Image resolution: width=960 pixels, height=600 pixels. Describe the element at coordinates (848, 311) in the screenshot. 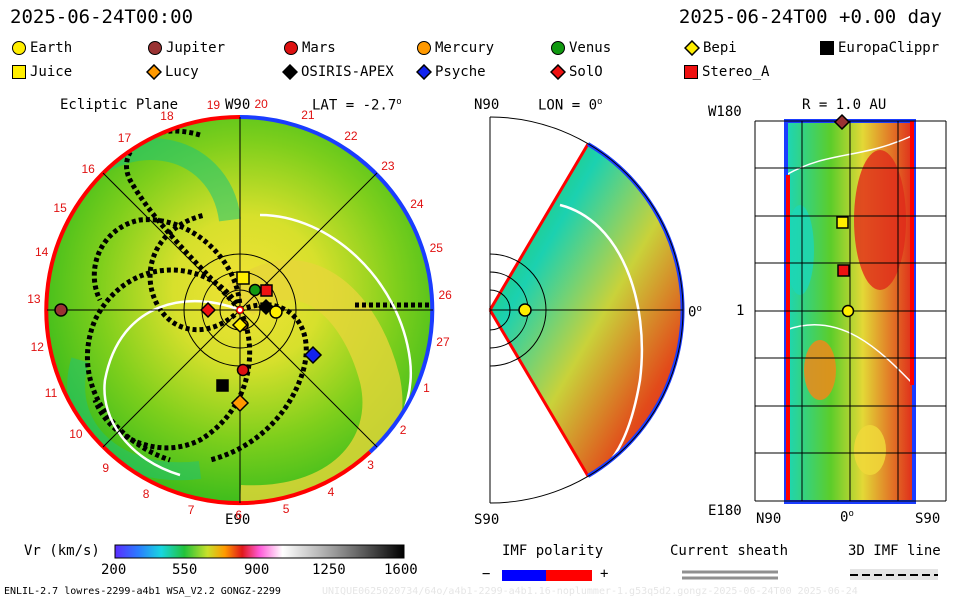

I see `earth-marker-map` at that location.